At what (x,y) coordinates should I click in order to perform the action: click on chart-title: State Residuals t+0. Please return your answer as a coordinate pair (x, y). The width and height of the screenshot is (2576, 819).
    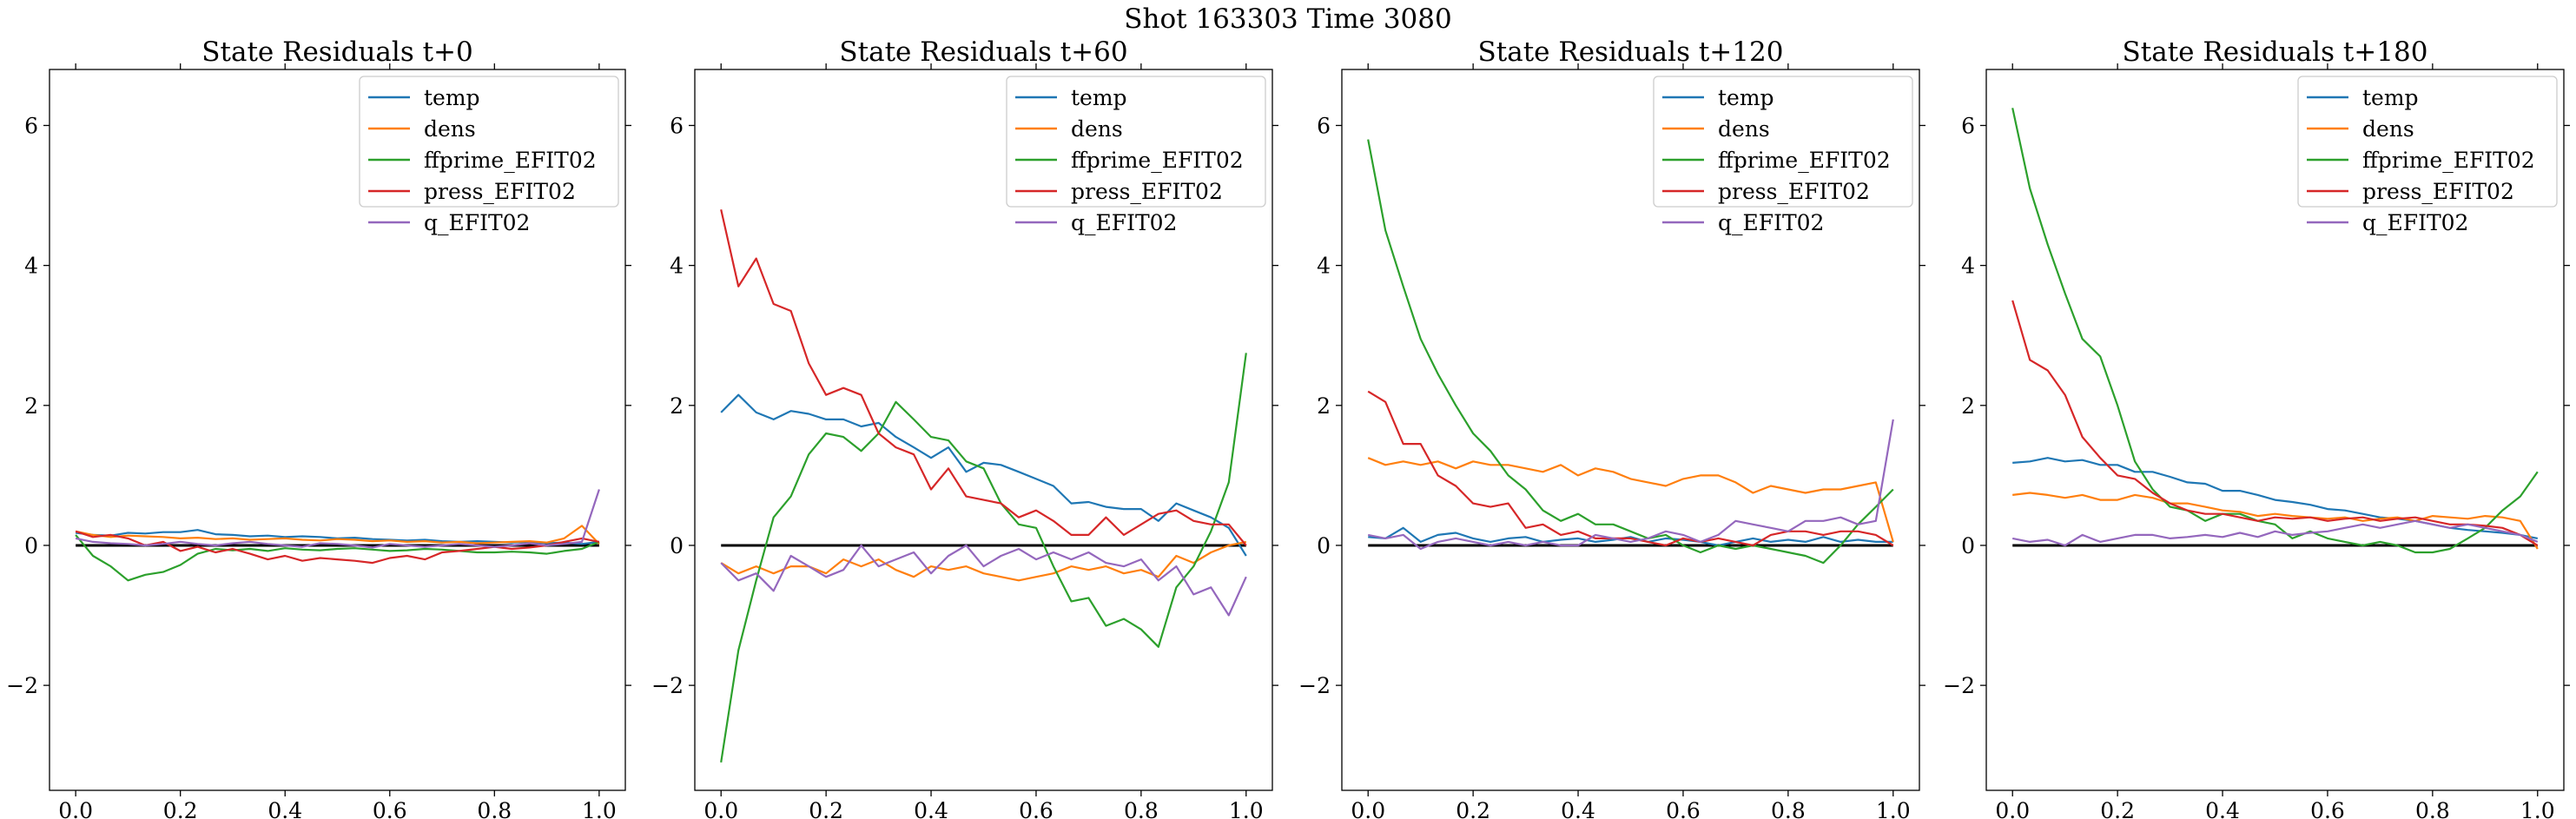
    Looking at the image, I should click on (336, 52).